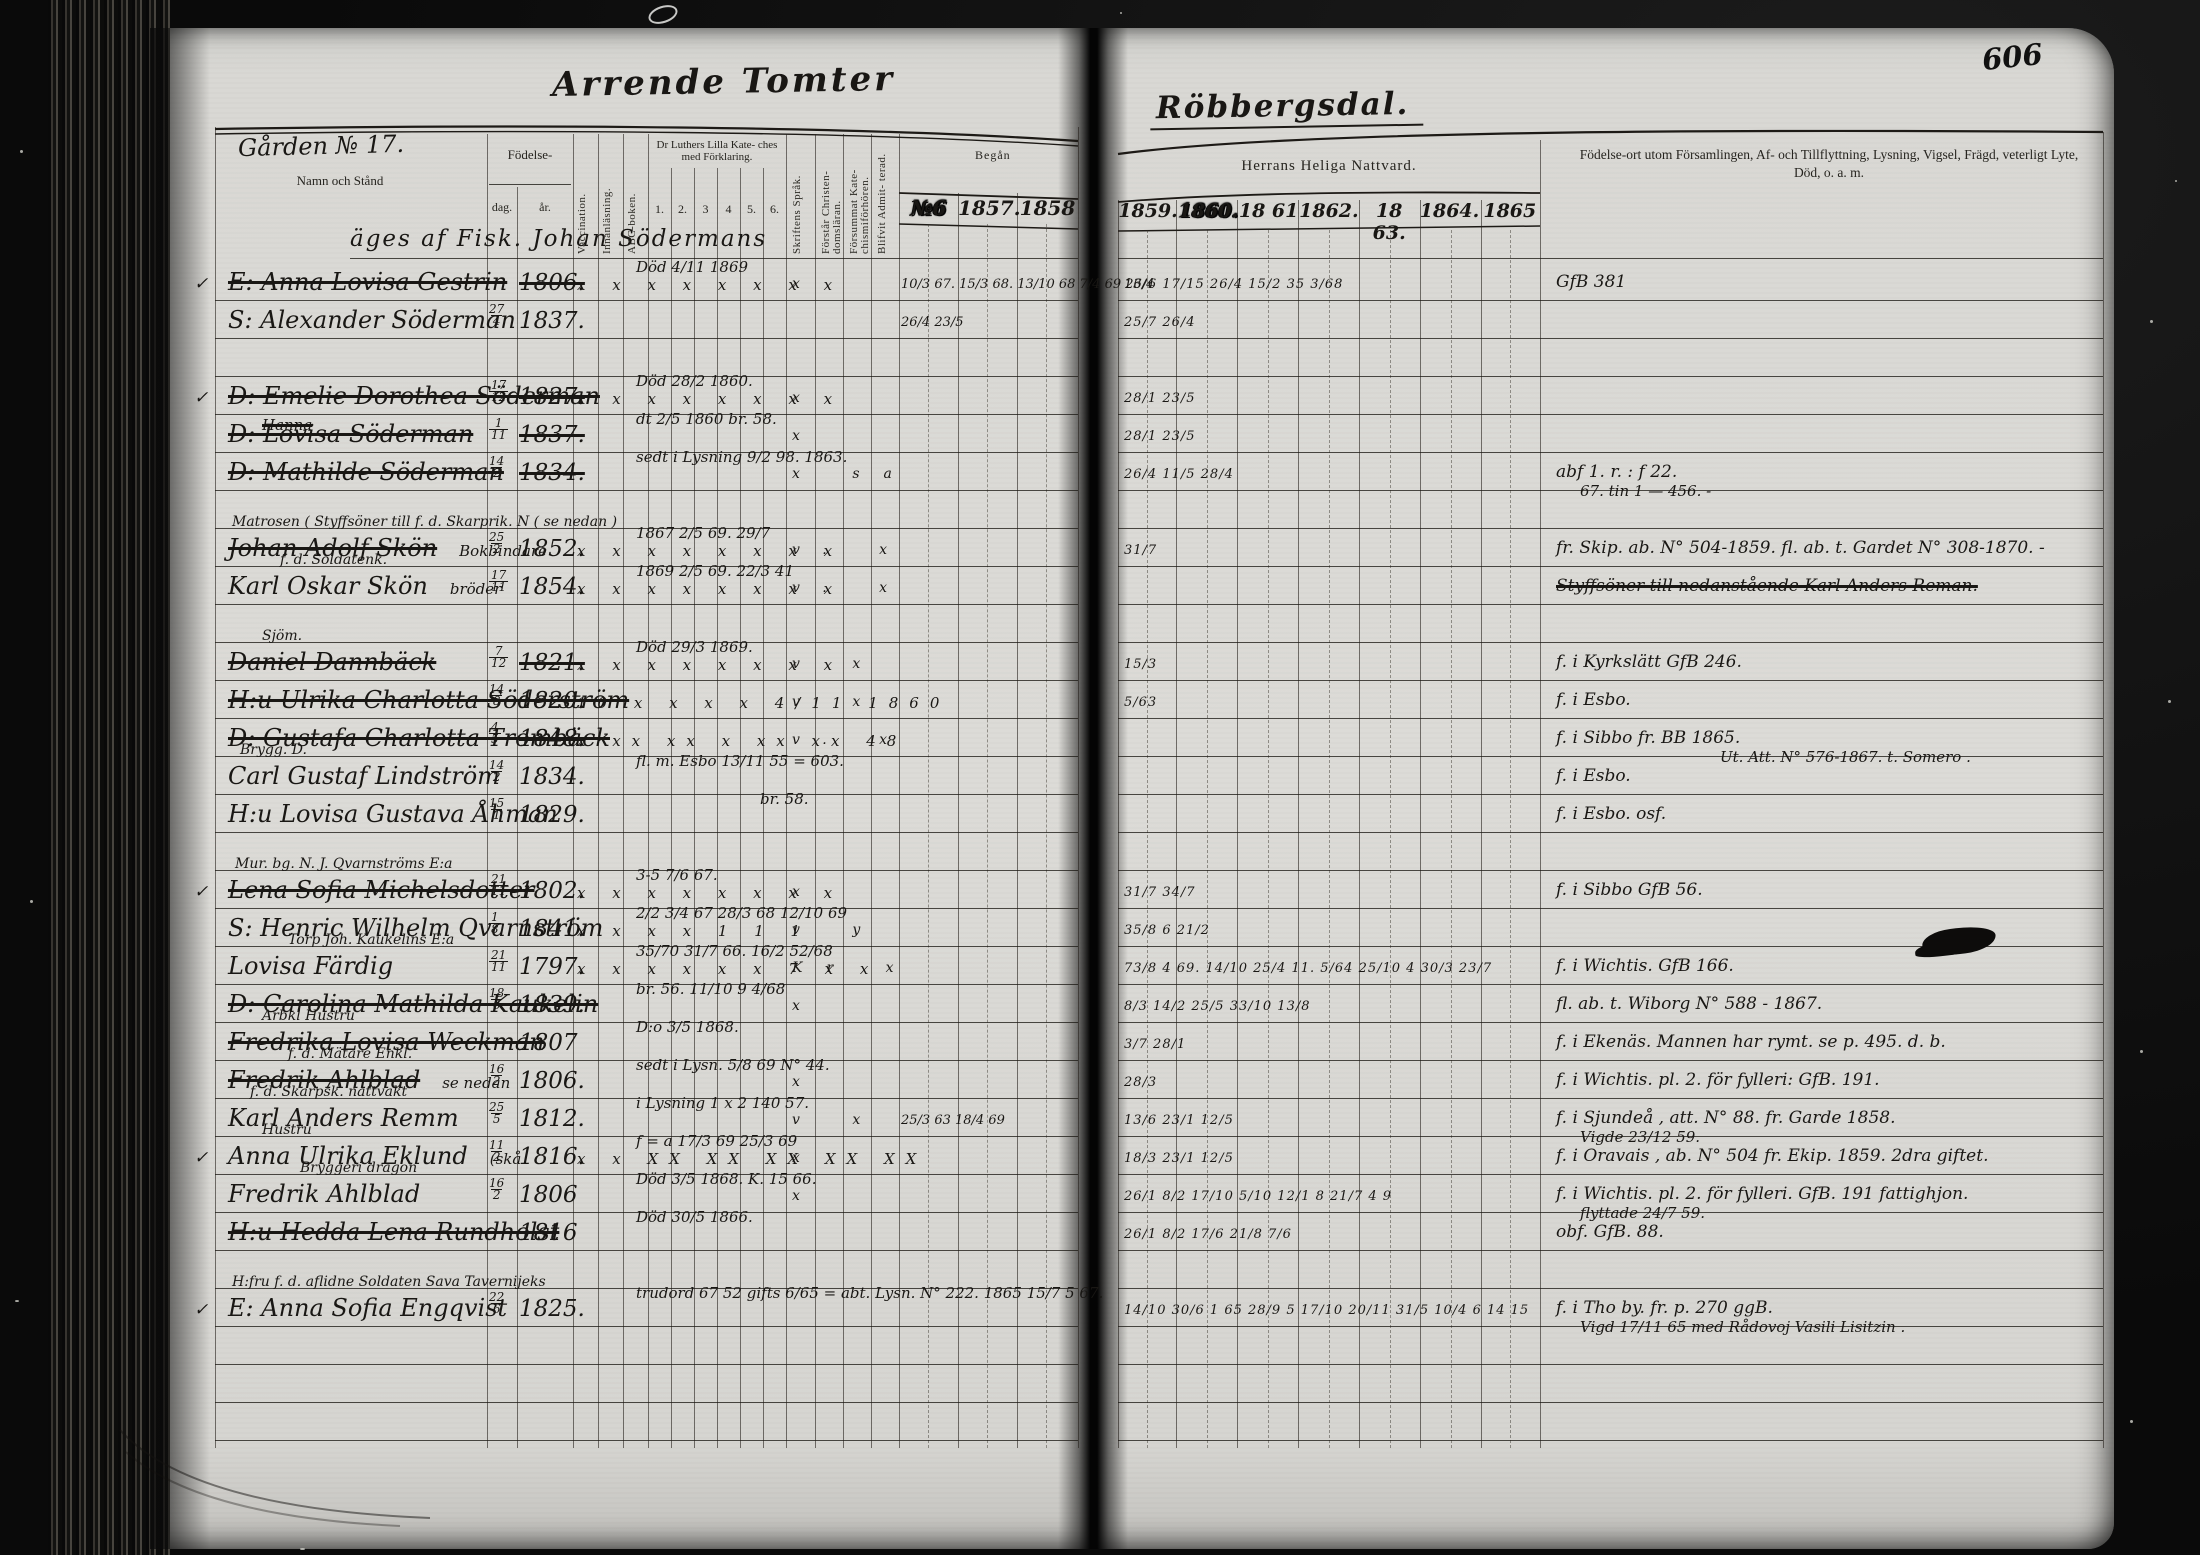 This screenshot has width=2200, height=1555. What do you see at coordinates (496, 1005) in the screenshot?
I see `birth-day-denominator: 6` at bounding box center [496, 1005].